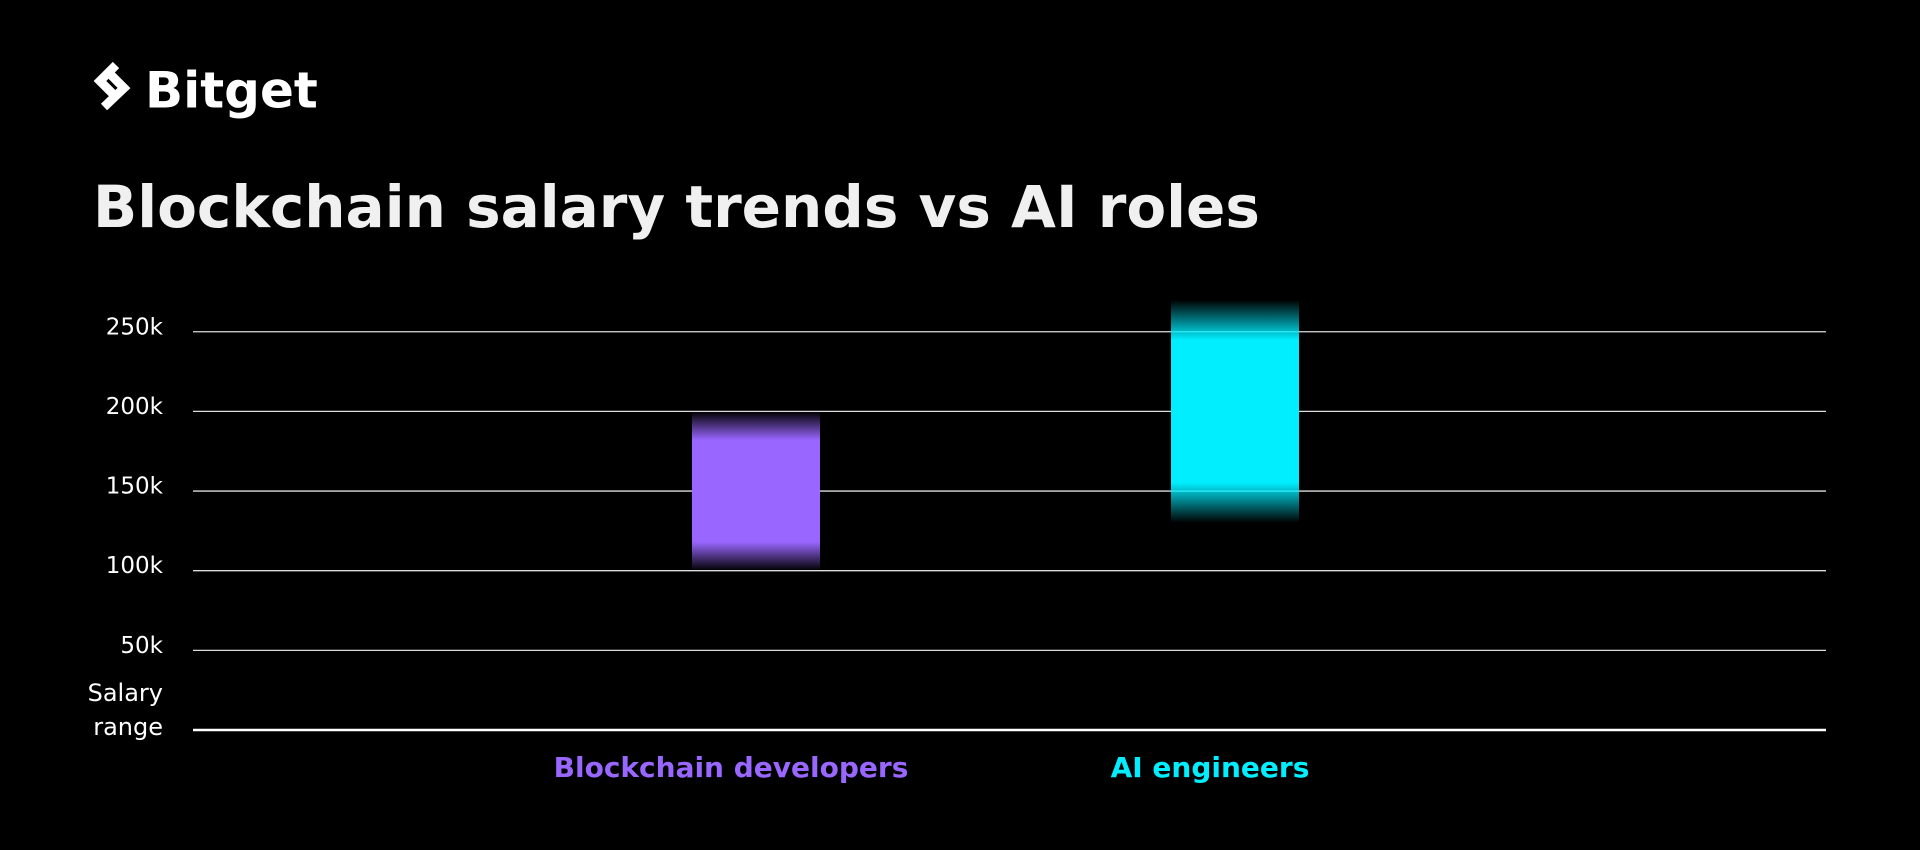 Image resolution: width=1920 pixels, height=850 pixels. I want to click on brand: Bitget, so click(231, 91).